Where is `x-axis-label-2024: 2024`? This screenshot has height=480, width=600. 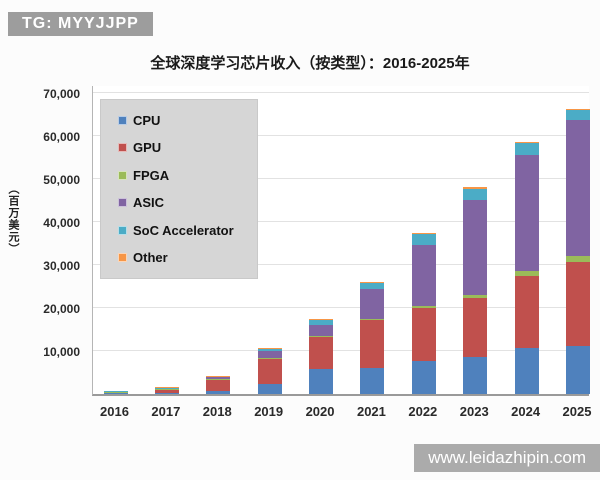 x-axis-label-2024: 2024 is located at coordinates (526, 411).